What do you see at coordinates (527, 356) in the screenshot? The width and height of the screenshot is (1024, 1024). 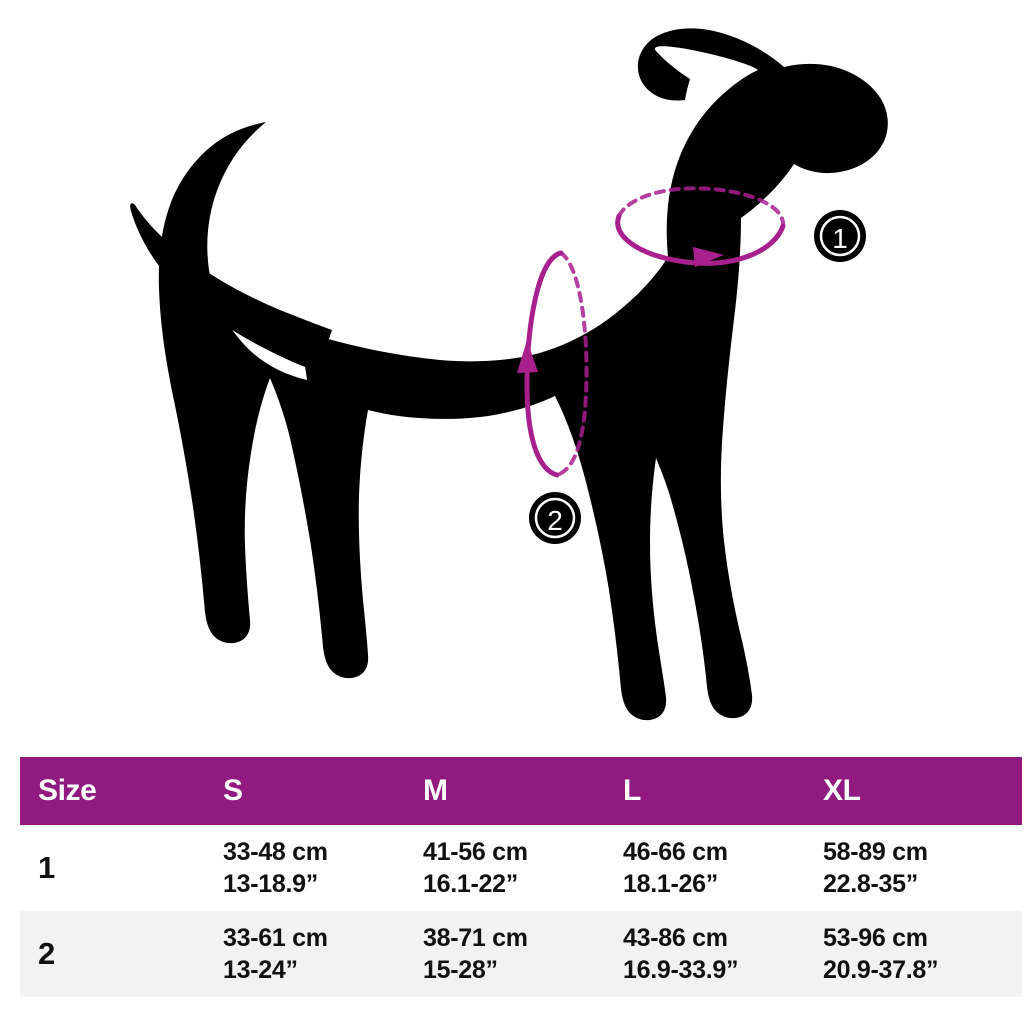 I see `chest-measure-arrowhead` at bounding box center [527, 356].